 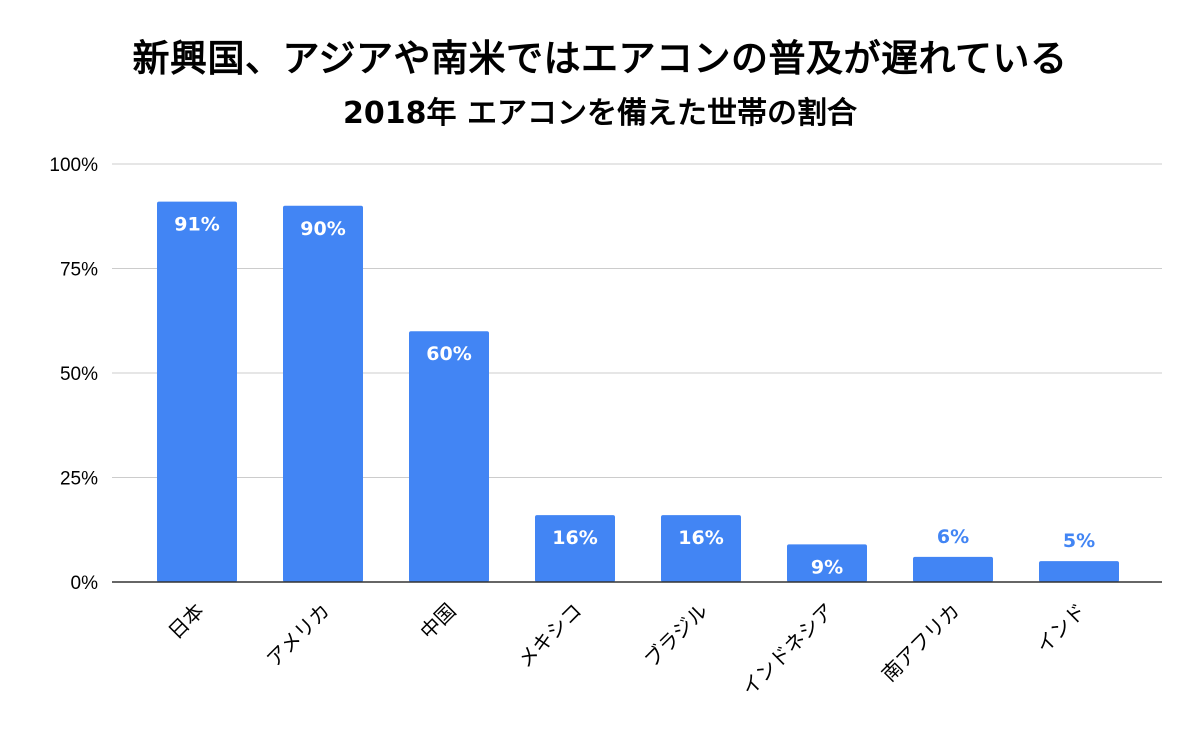 I want to click on x-tick-label: ブラジル, so click(x=675, y=635).